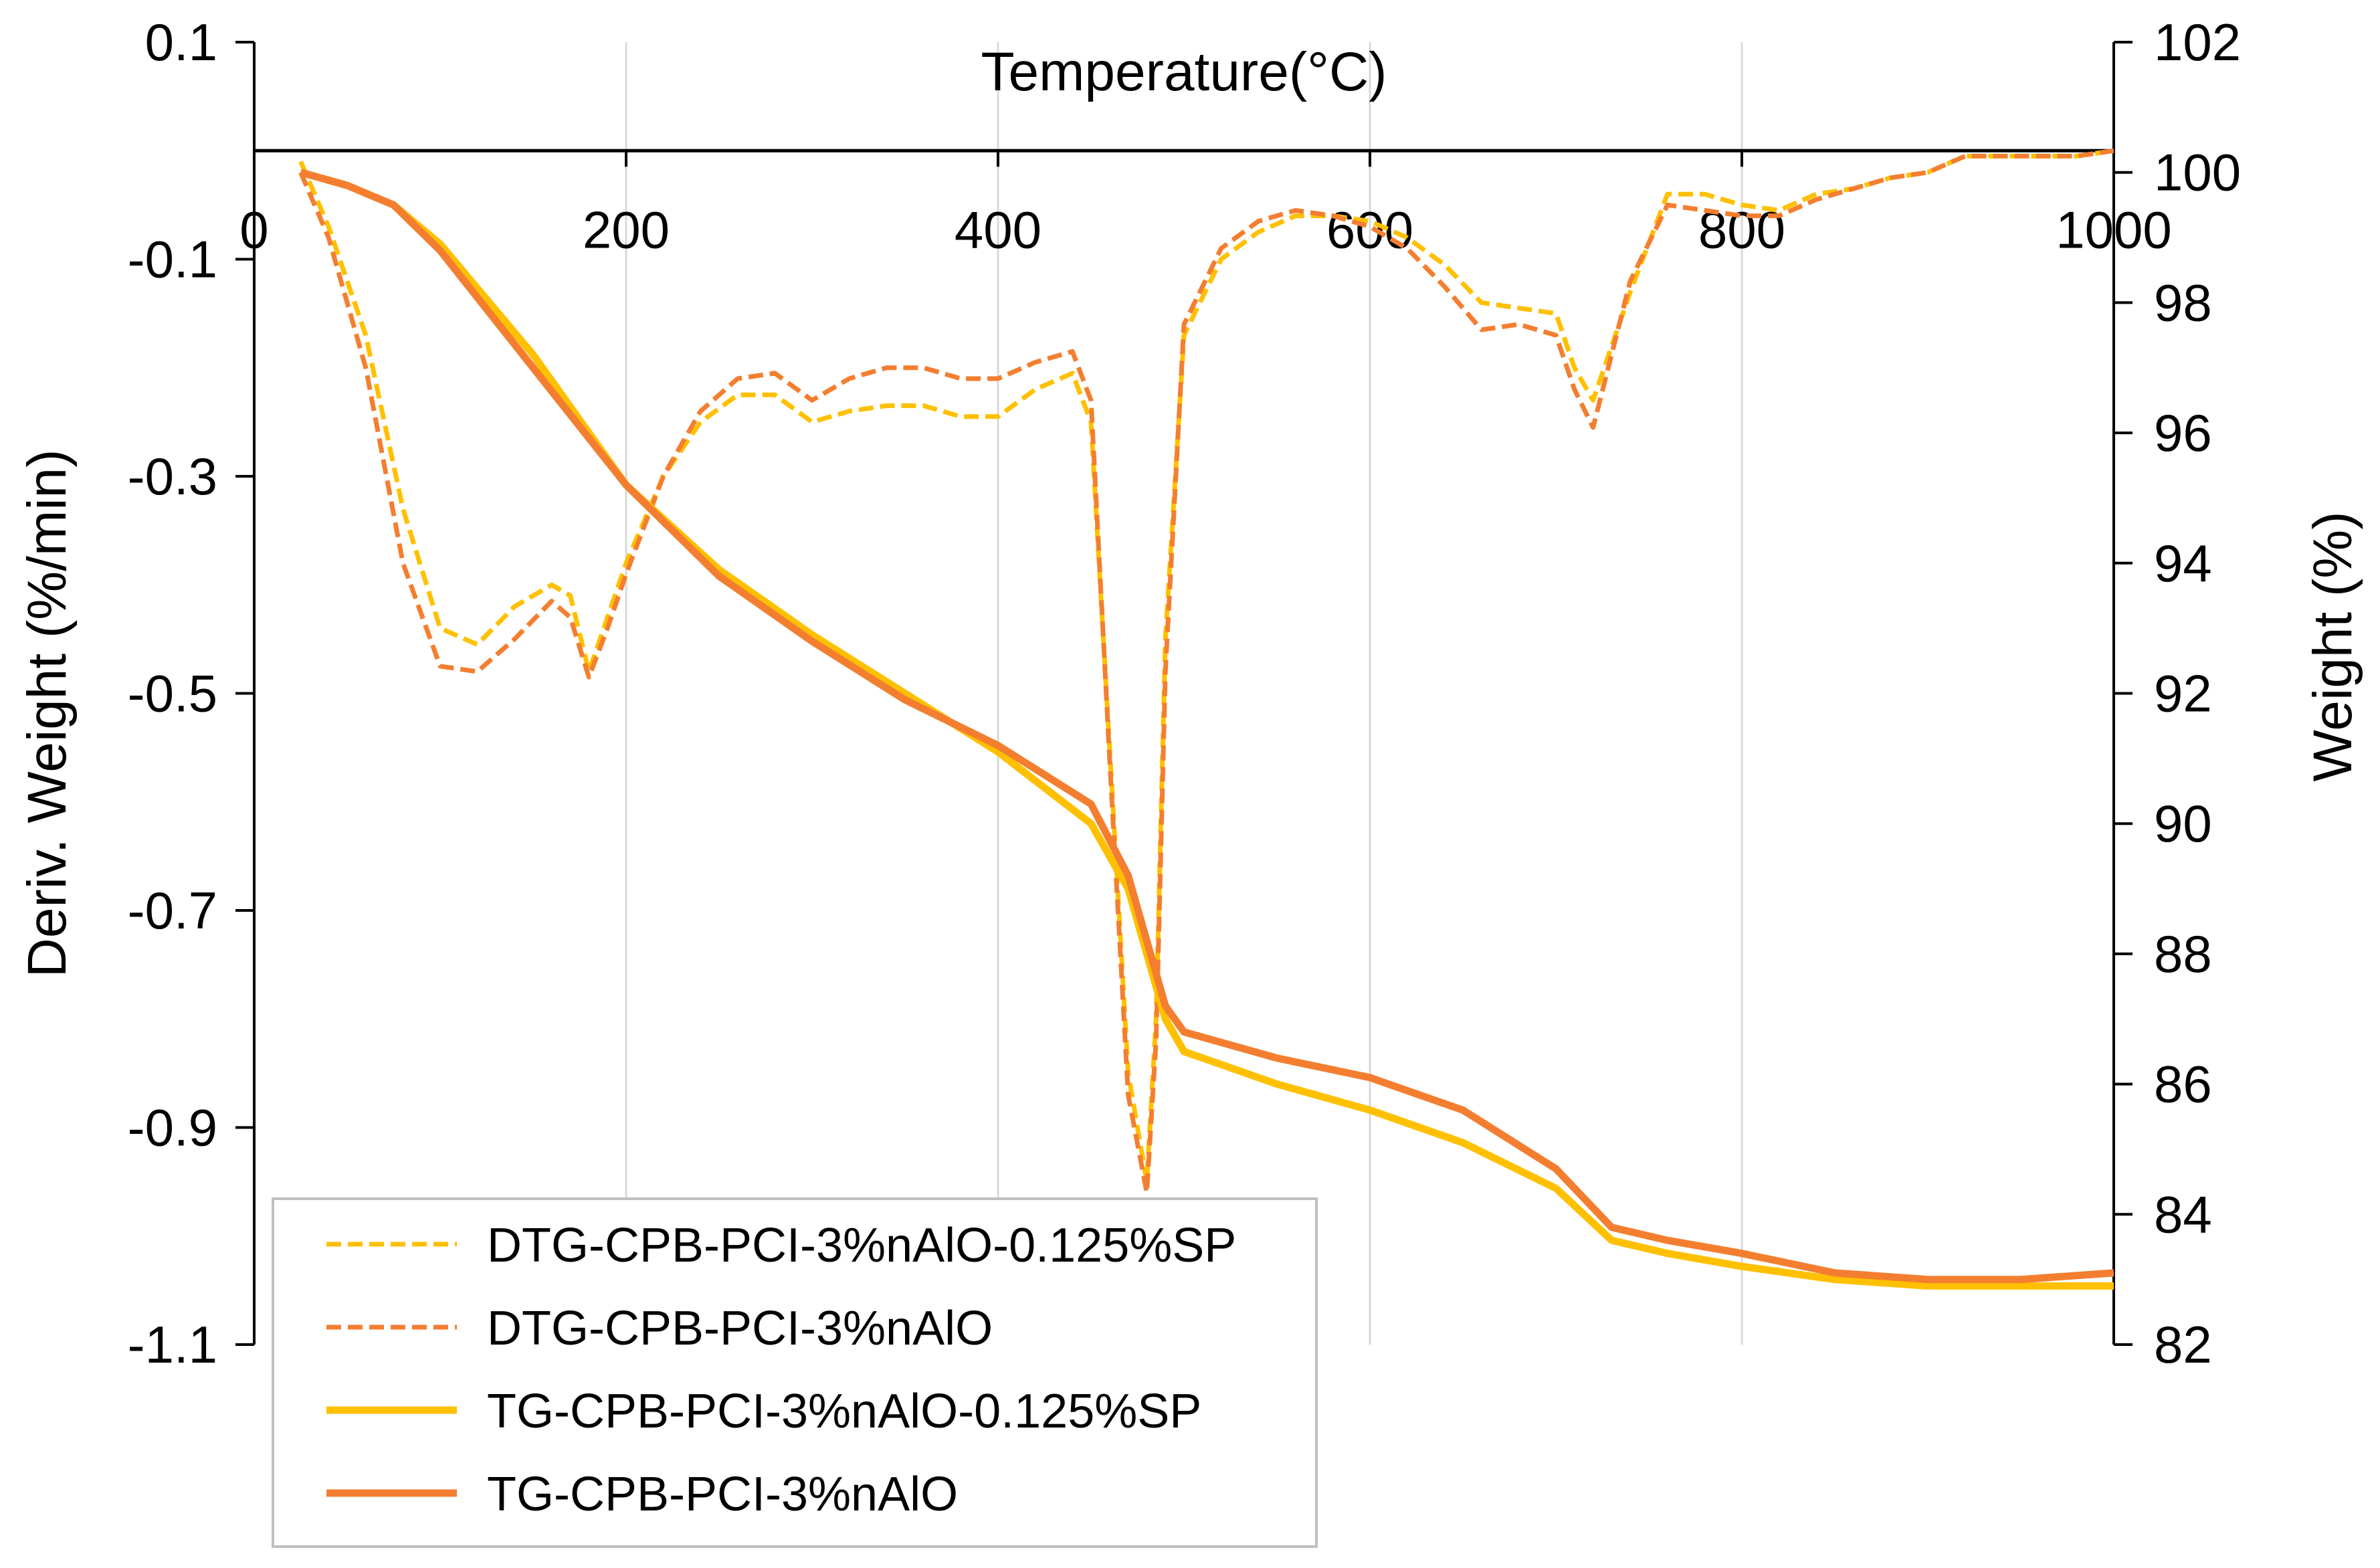 This screenshot has height=1568, width=2380. Describe the element at coordinates (2197, 172) in the screenshot. I see `right-tick-label: 100` at that location.